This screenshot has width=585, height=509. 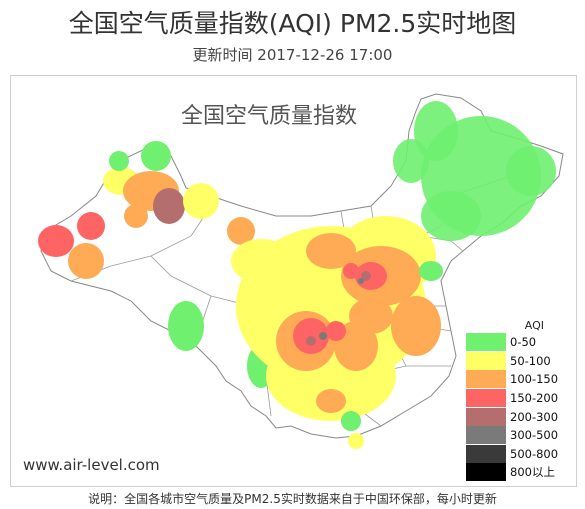 I want to click on legend-item: 50-100, so click(x=516, y=361).